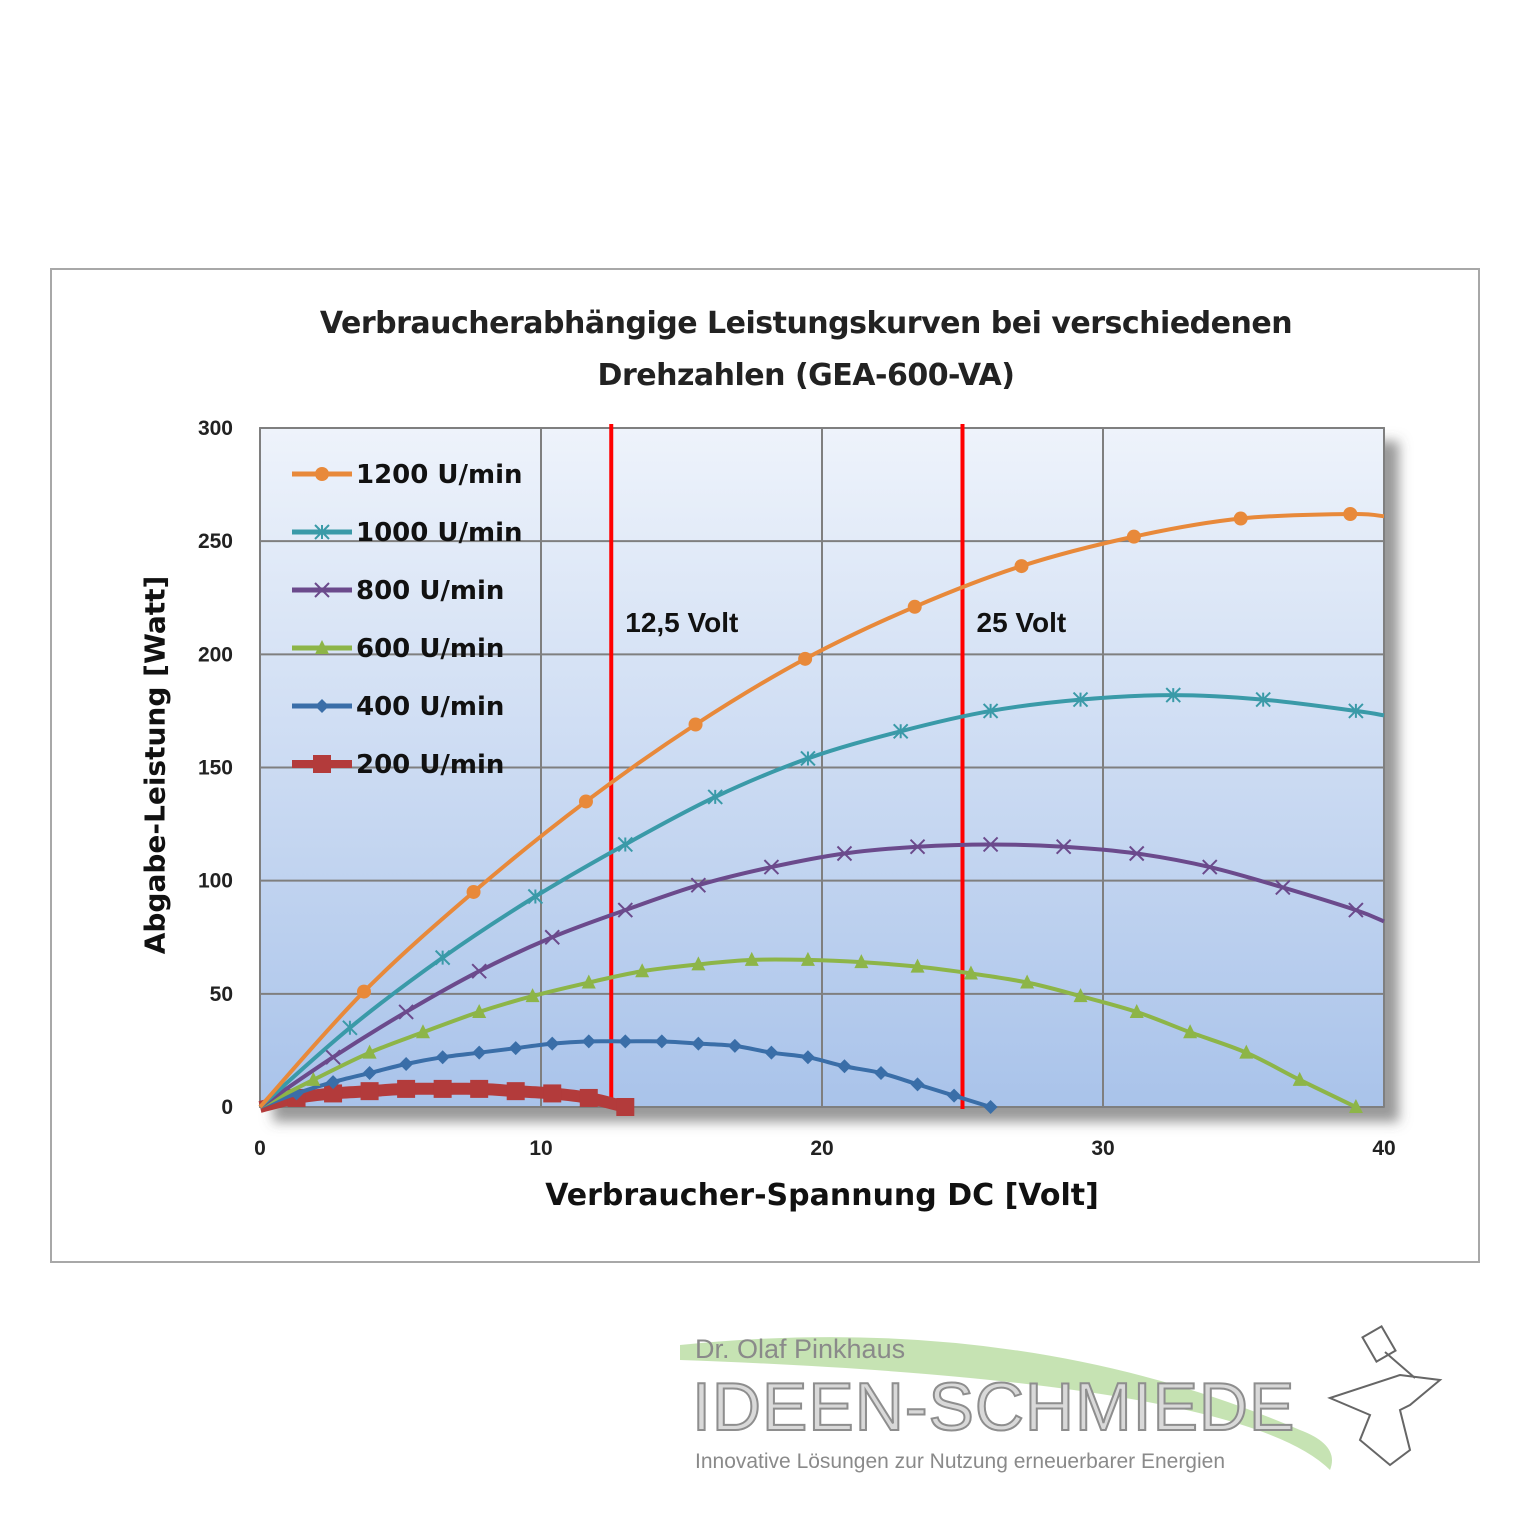  What do you see at coordinates (155, 765) in the screenshot?
I see `y-axis-label: Abgabe-Leistung [Watt]` at bounding box center [155, 765].